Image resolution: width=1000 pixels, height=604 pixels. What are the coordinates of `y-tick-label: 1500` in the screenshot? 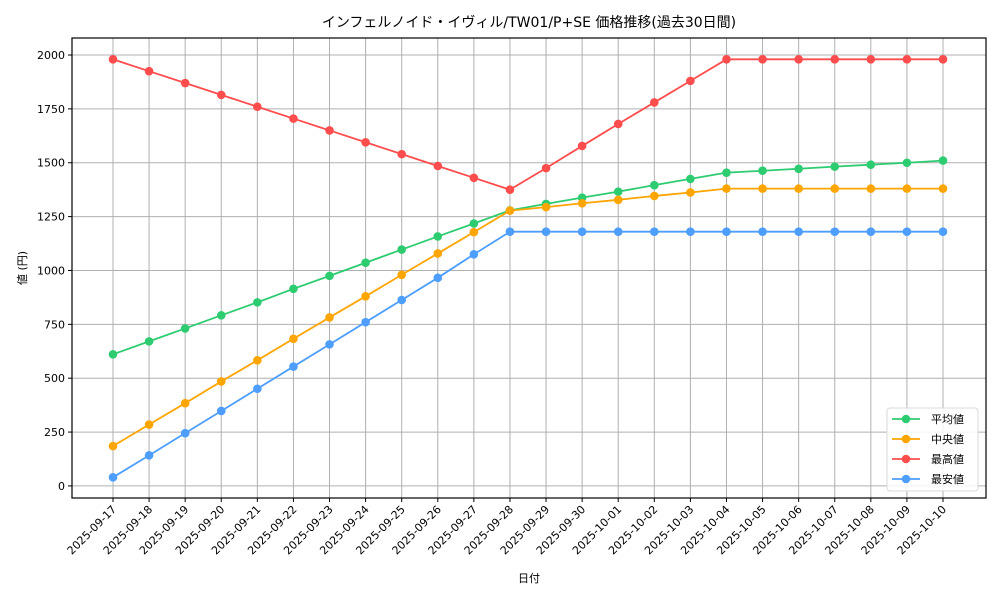 It's located at (51, 163).